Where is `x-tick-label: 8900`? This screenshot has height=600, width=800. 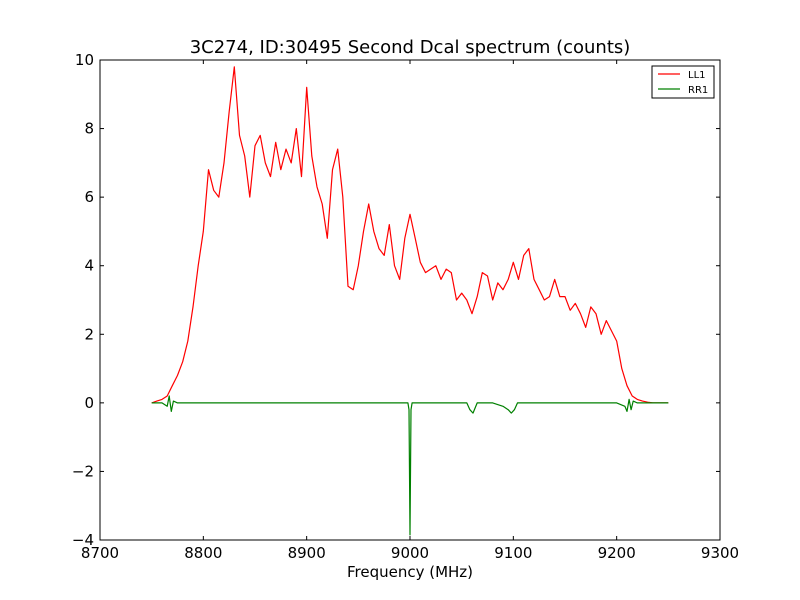
x-tick-label: 8900 is located at coordinates (307, 553).